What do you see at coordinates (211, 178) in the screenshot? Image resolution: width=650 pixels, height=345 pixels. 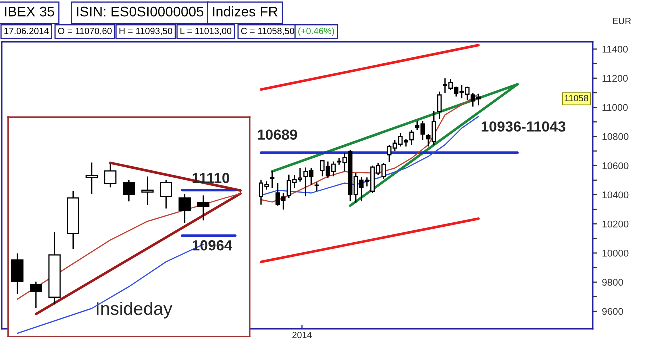 I see `ref-line-label: 11110` at bounding box center [211, 178].